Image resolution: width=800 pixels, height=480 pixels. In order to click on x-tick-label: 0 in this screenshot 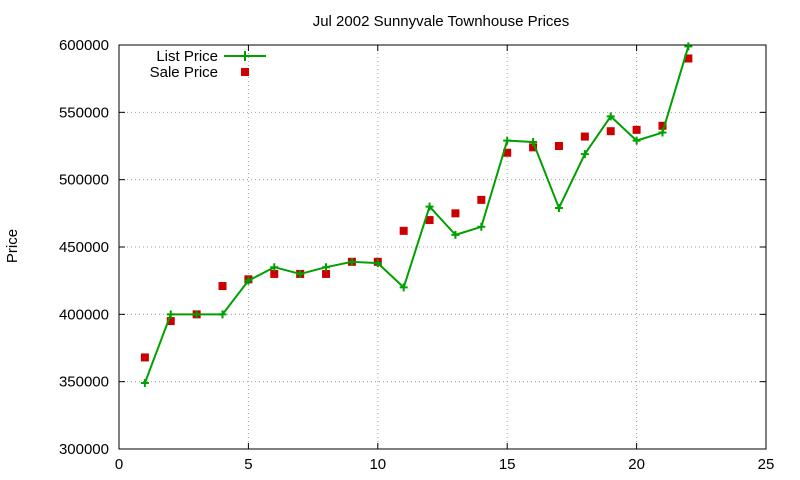, I will do `click(119, 464)`.